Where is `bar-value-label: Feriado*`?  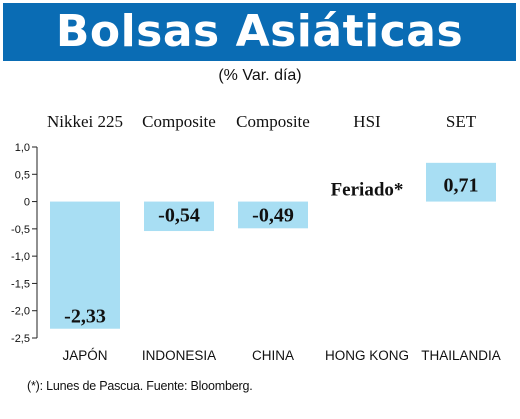
bar-value-label: Feriado* is located at coordinates (367, 190).